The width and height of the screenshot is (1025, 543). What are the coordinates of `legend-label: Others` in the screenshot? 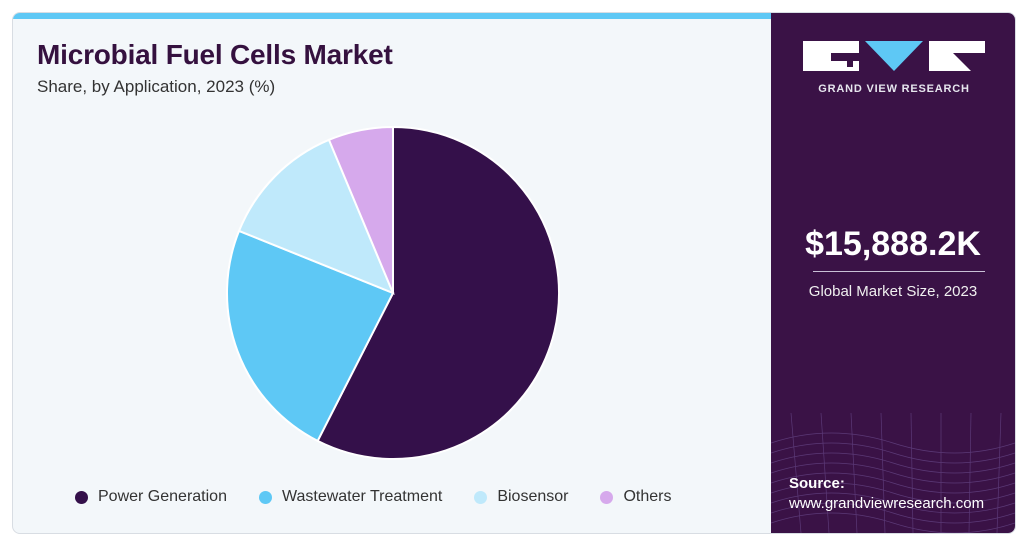 It's located at (647, 496).